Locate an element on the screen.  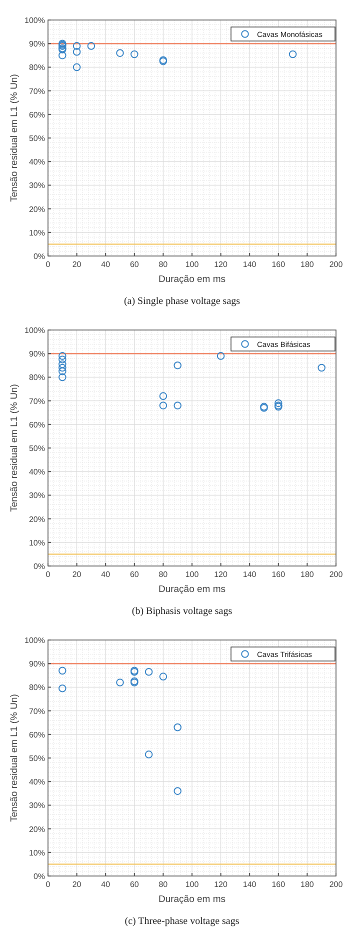
text: (b) Biphasis voltage sags is located at coordinates (182, 611).